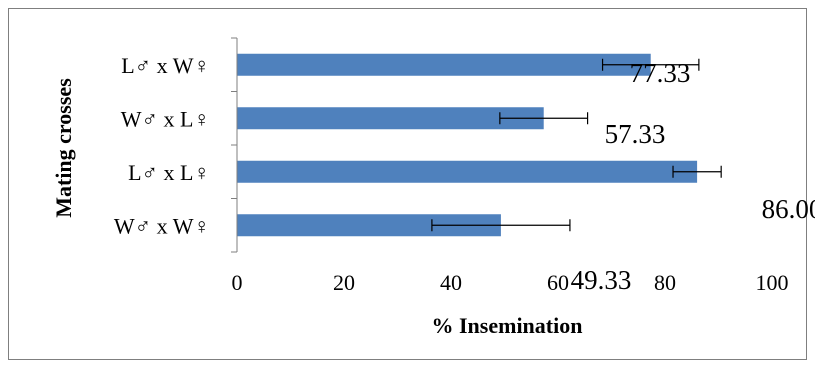  I want to click on axes-layer, so click(234, 145).